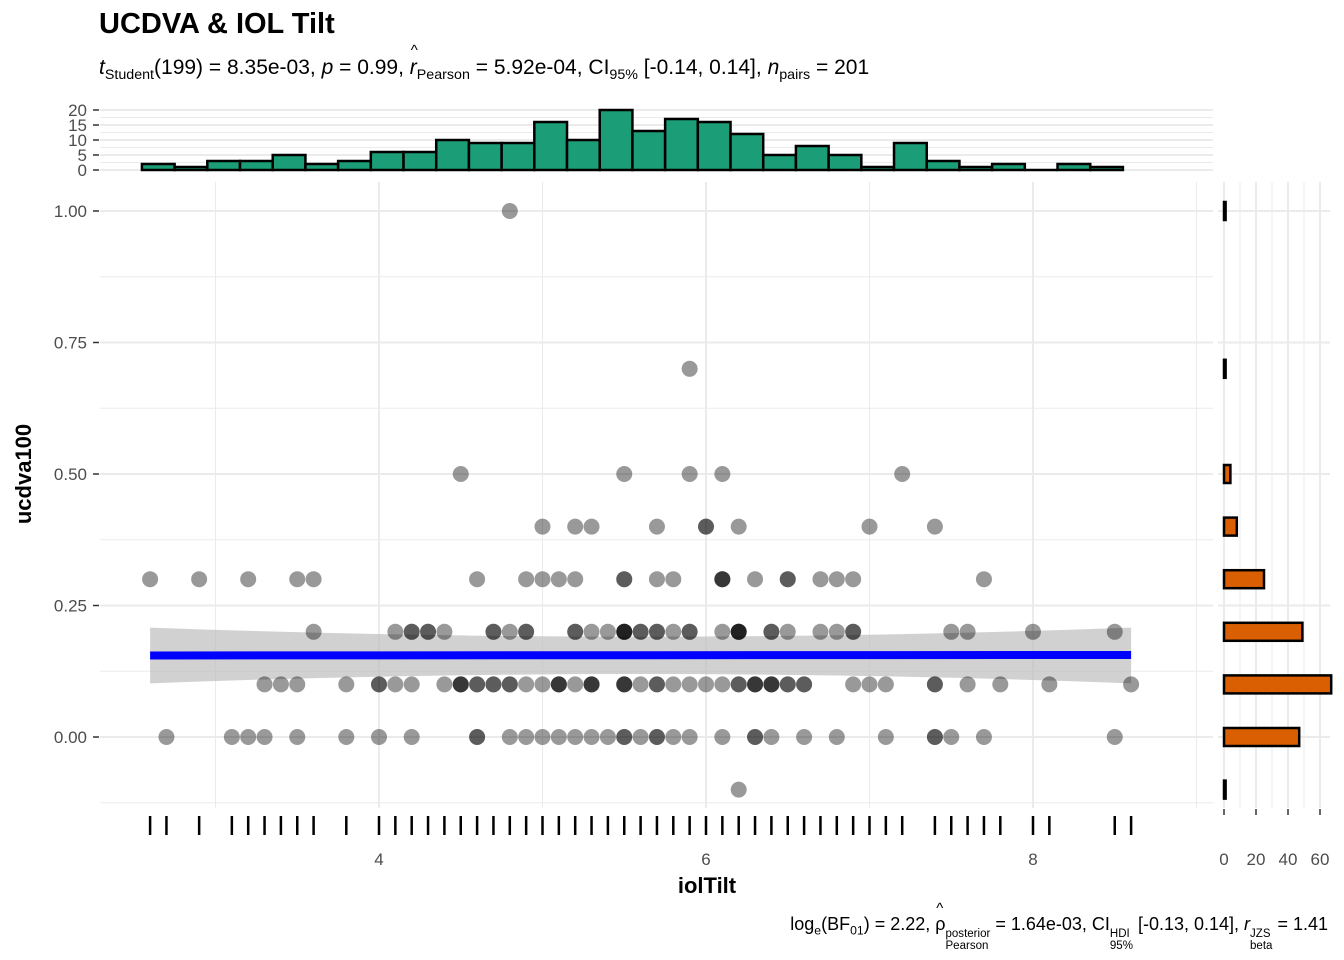 This screenshot has width=1344, height=960. What do you see at coordinates (1288, 859) in the screenshot?
I see `x-tick-label: 40` at bounding box center [1288, 859].